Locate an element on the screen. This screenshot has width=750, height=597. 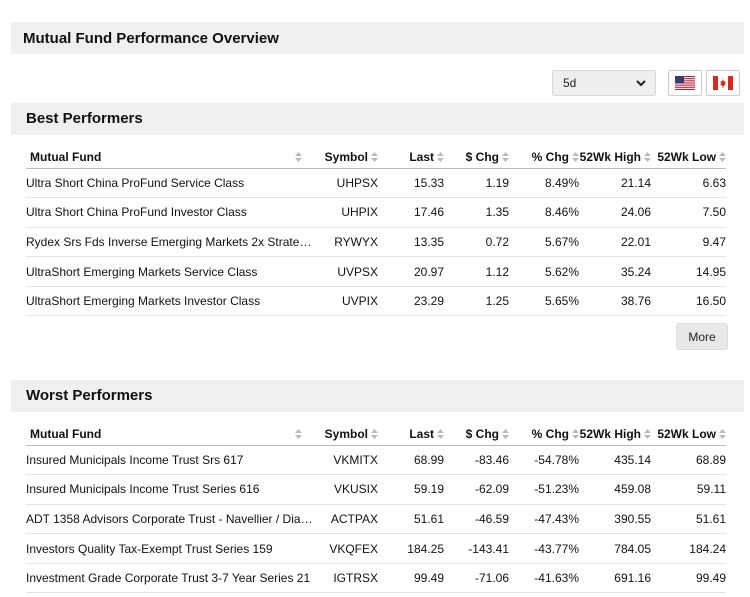
canada-flag-button is located at coordinates (723, 83).